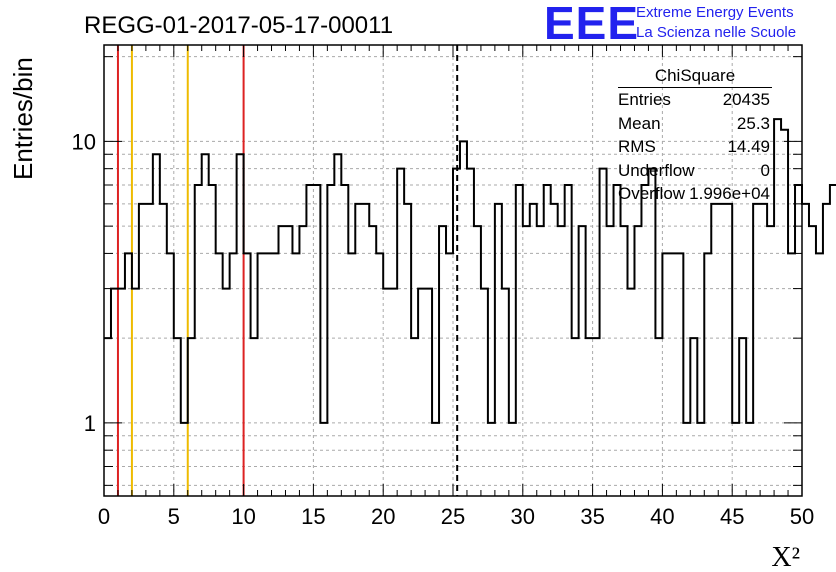 This screenshot has width=836, height=572. I want to click on stats-row-rms: RMS 14.49, so click(696, 147).